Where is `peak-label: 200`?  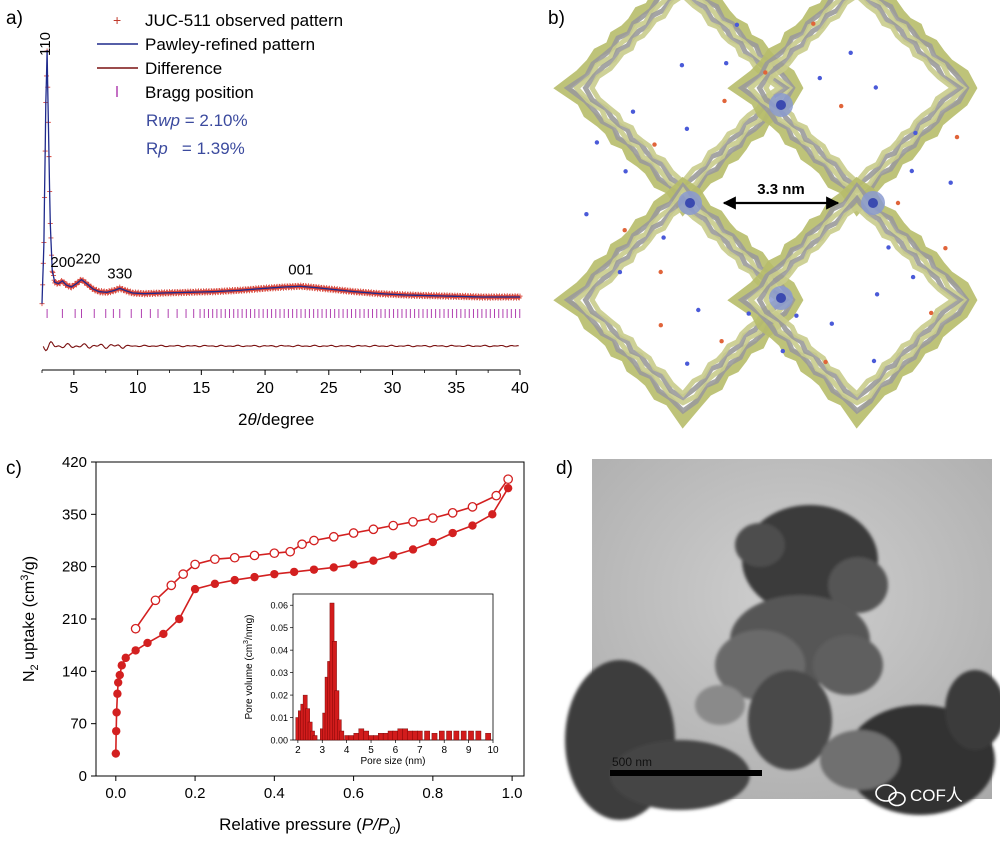
peak-label: 200 is located at coordinates (62, 262).